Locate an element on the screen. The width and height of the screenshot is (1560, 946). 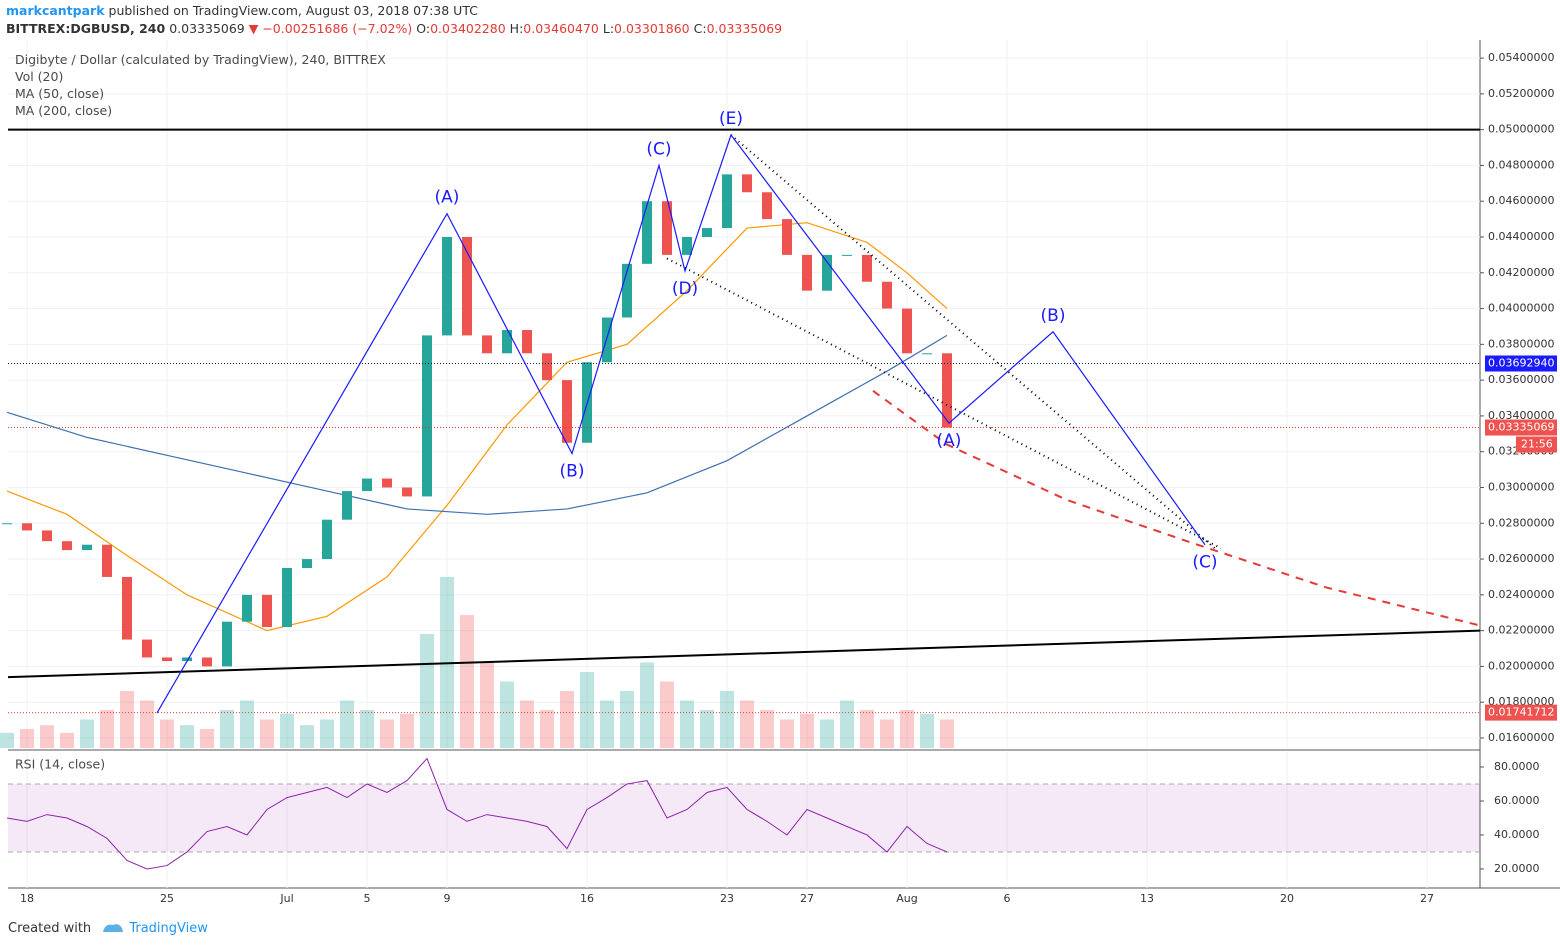
price-label: 0.01741712 is located at coordinates (1521, 712).